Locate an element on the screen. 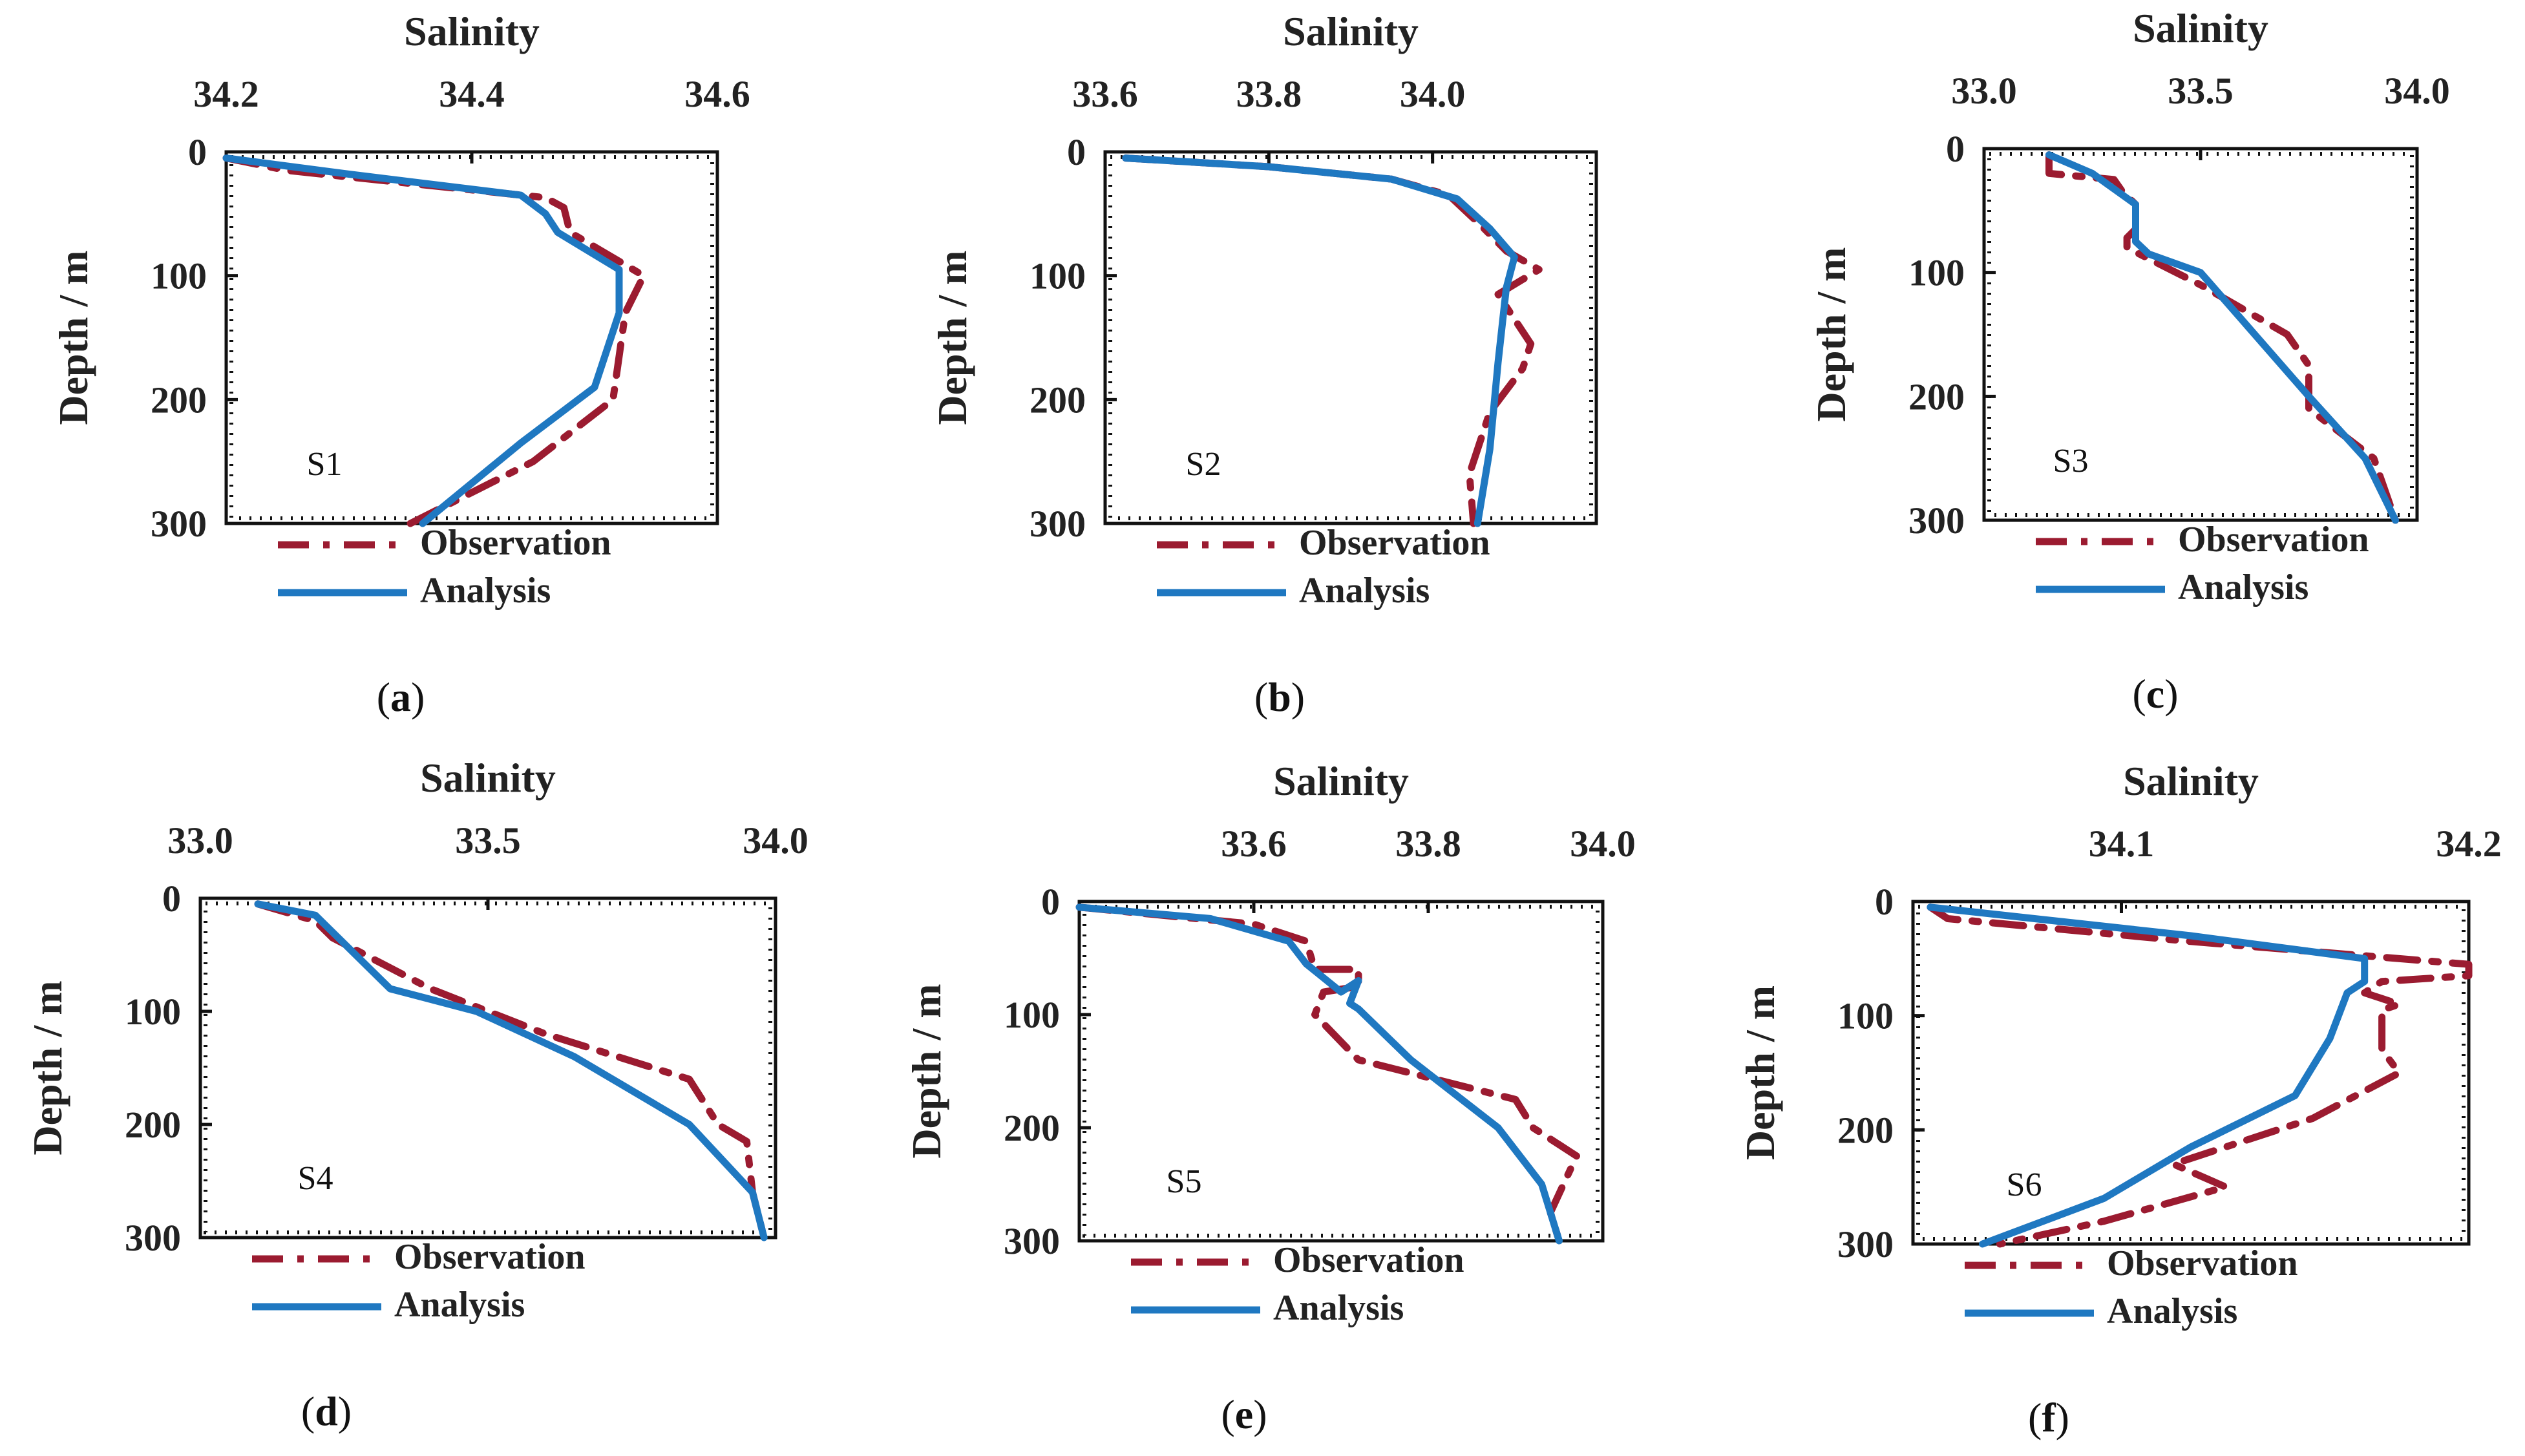  x-tick-label: 34.6 is located at coordinates (717, 94).